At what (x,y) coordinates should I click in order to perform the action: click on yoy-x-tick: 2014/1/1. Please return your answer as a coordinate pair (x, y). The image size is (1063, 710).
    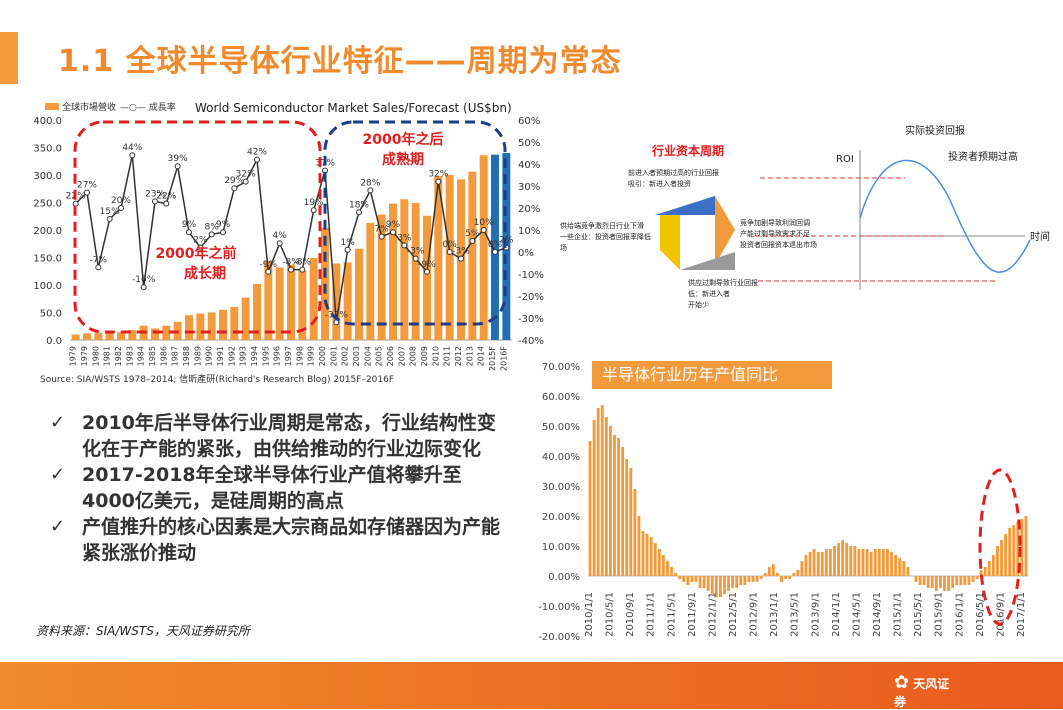
    Looking at the image, I should click on (836, 614).